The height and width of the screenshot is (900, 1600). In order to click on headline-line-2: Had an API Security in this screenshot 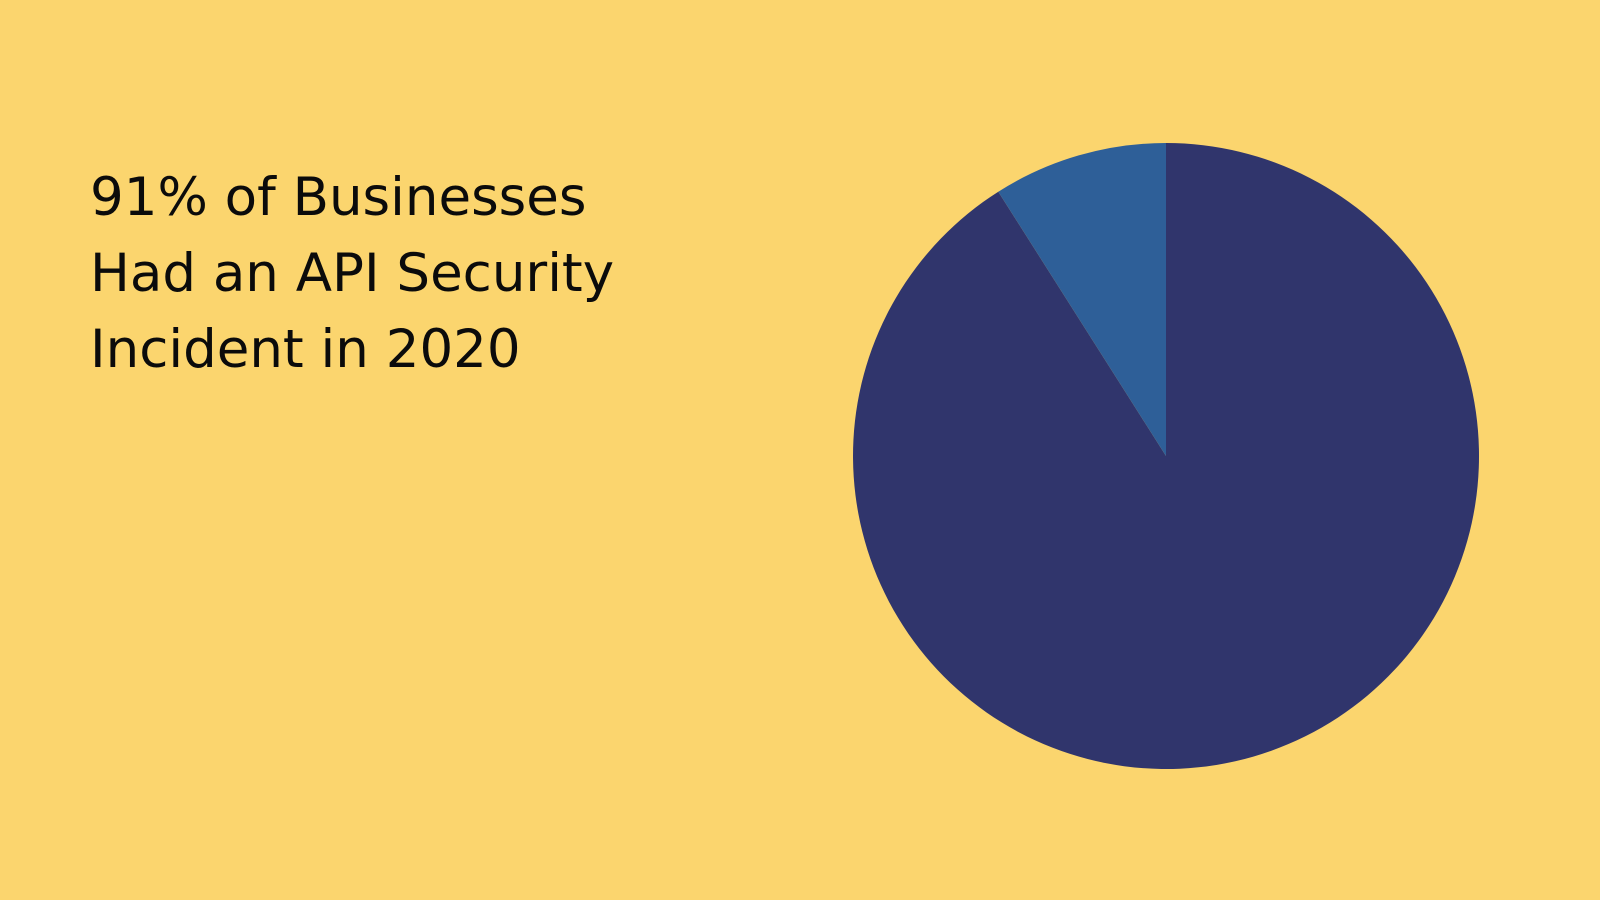, I will do `click(352, 273)`.